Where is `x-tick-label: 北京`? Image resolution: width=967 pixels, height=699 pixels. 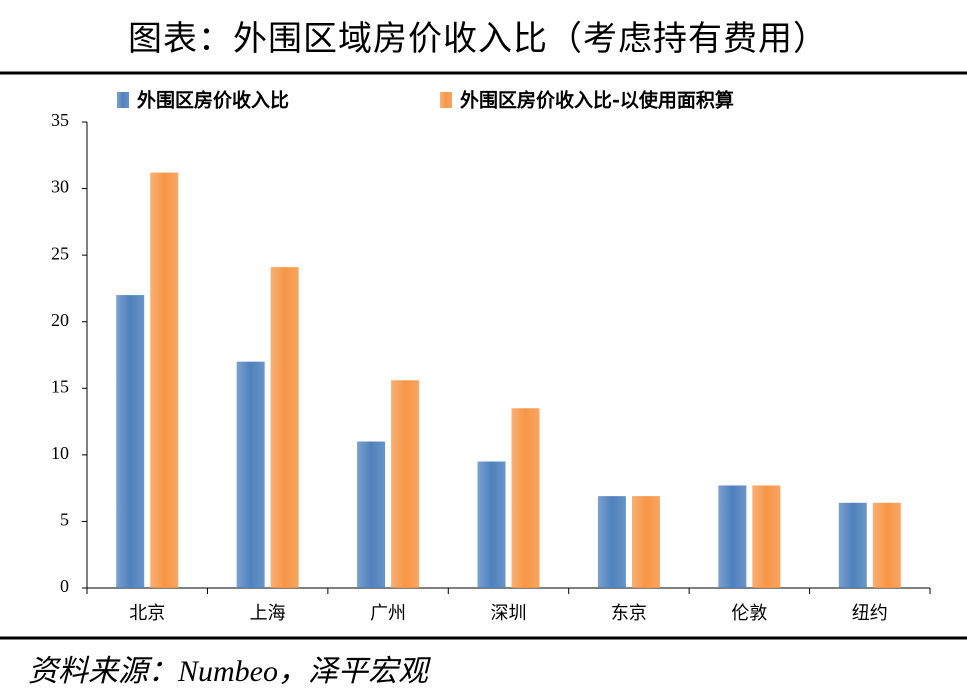
x-tick-label: 北京 is located at coordinates (147, 613).